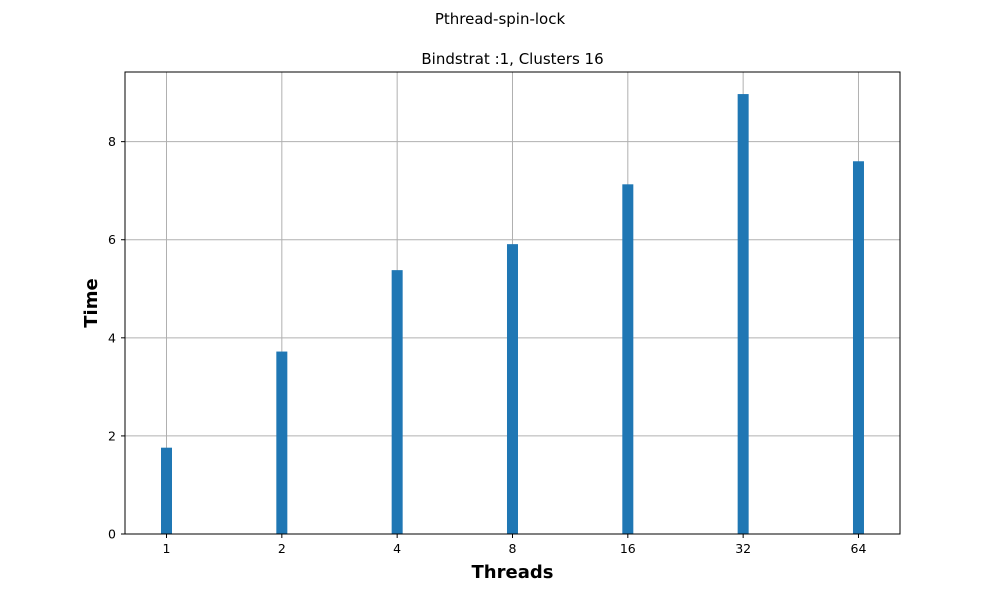  I want to click on chart-title: Bindstrat :1, Clusters 16, so click(512, 59).